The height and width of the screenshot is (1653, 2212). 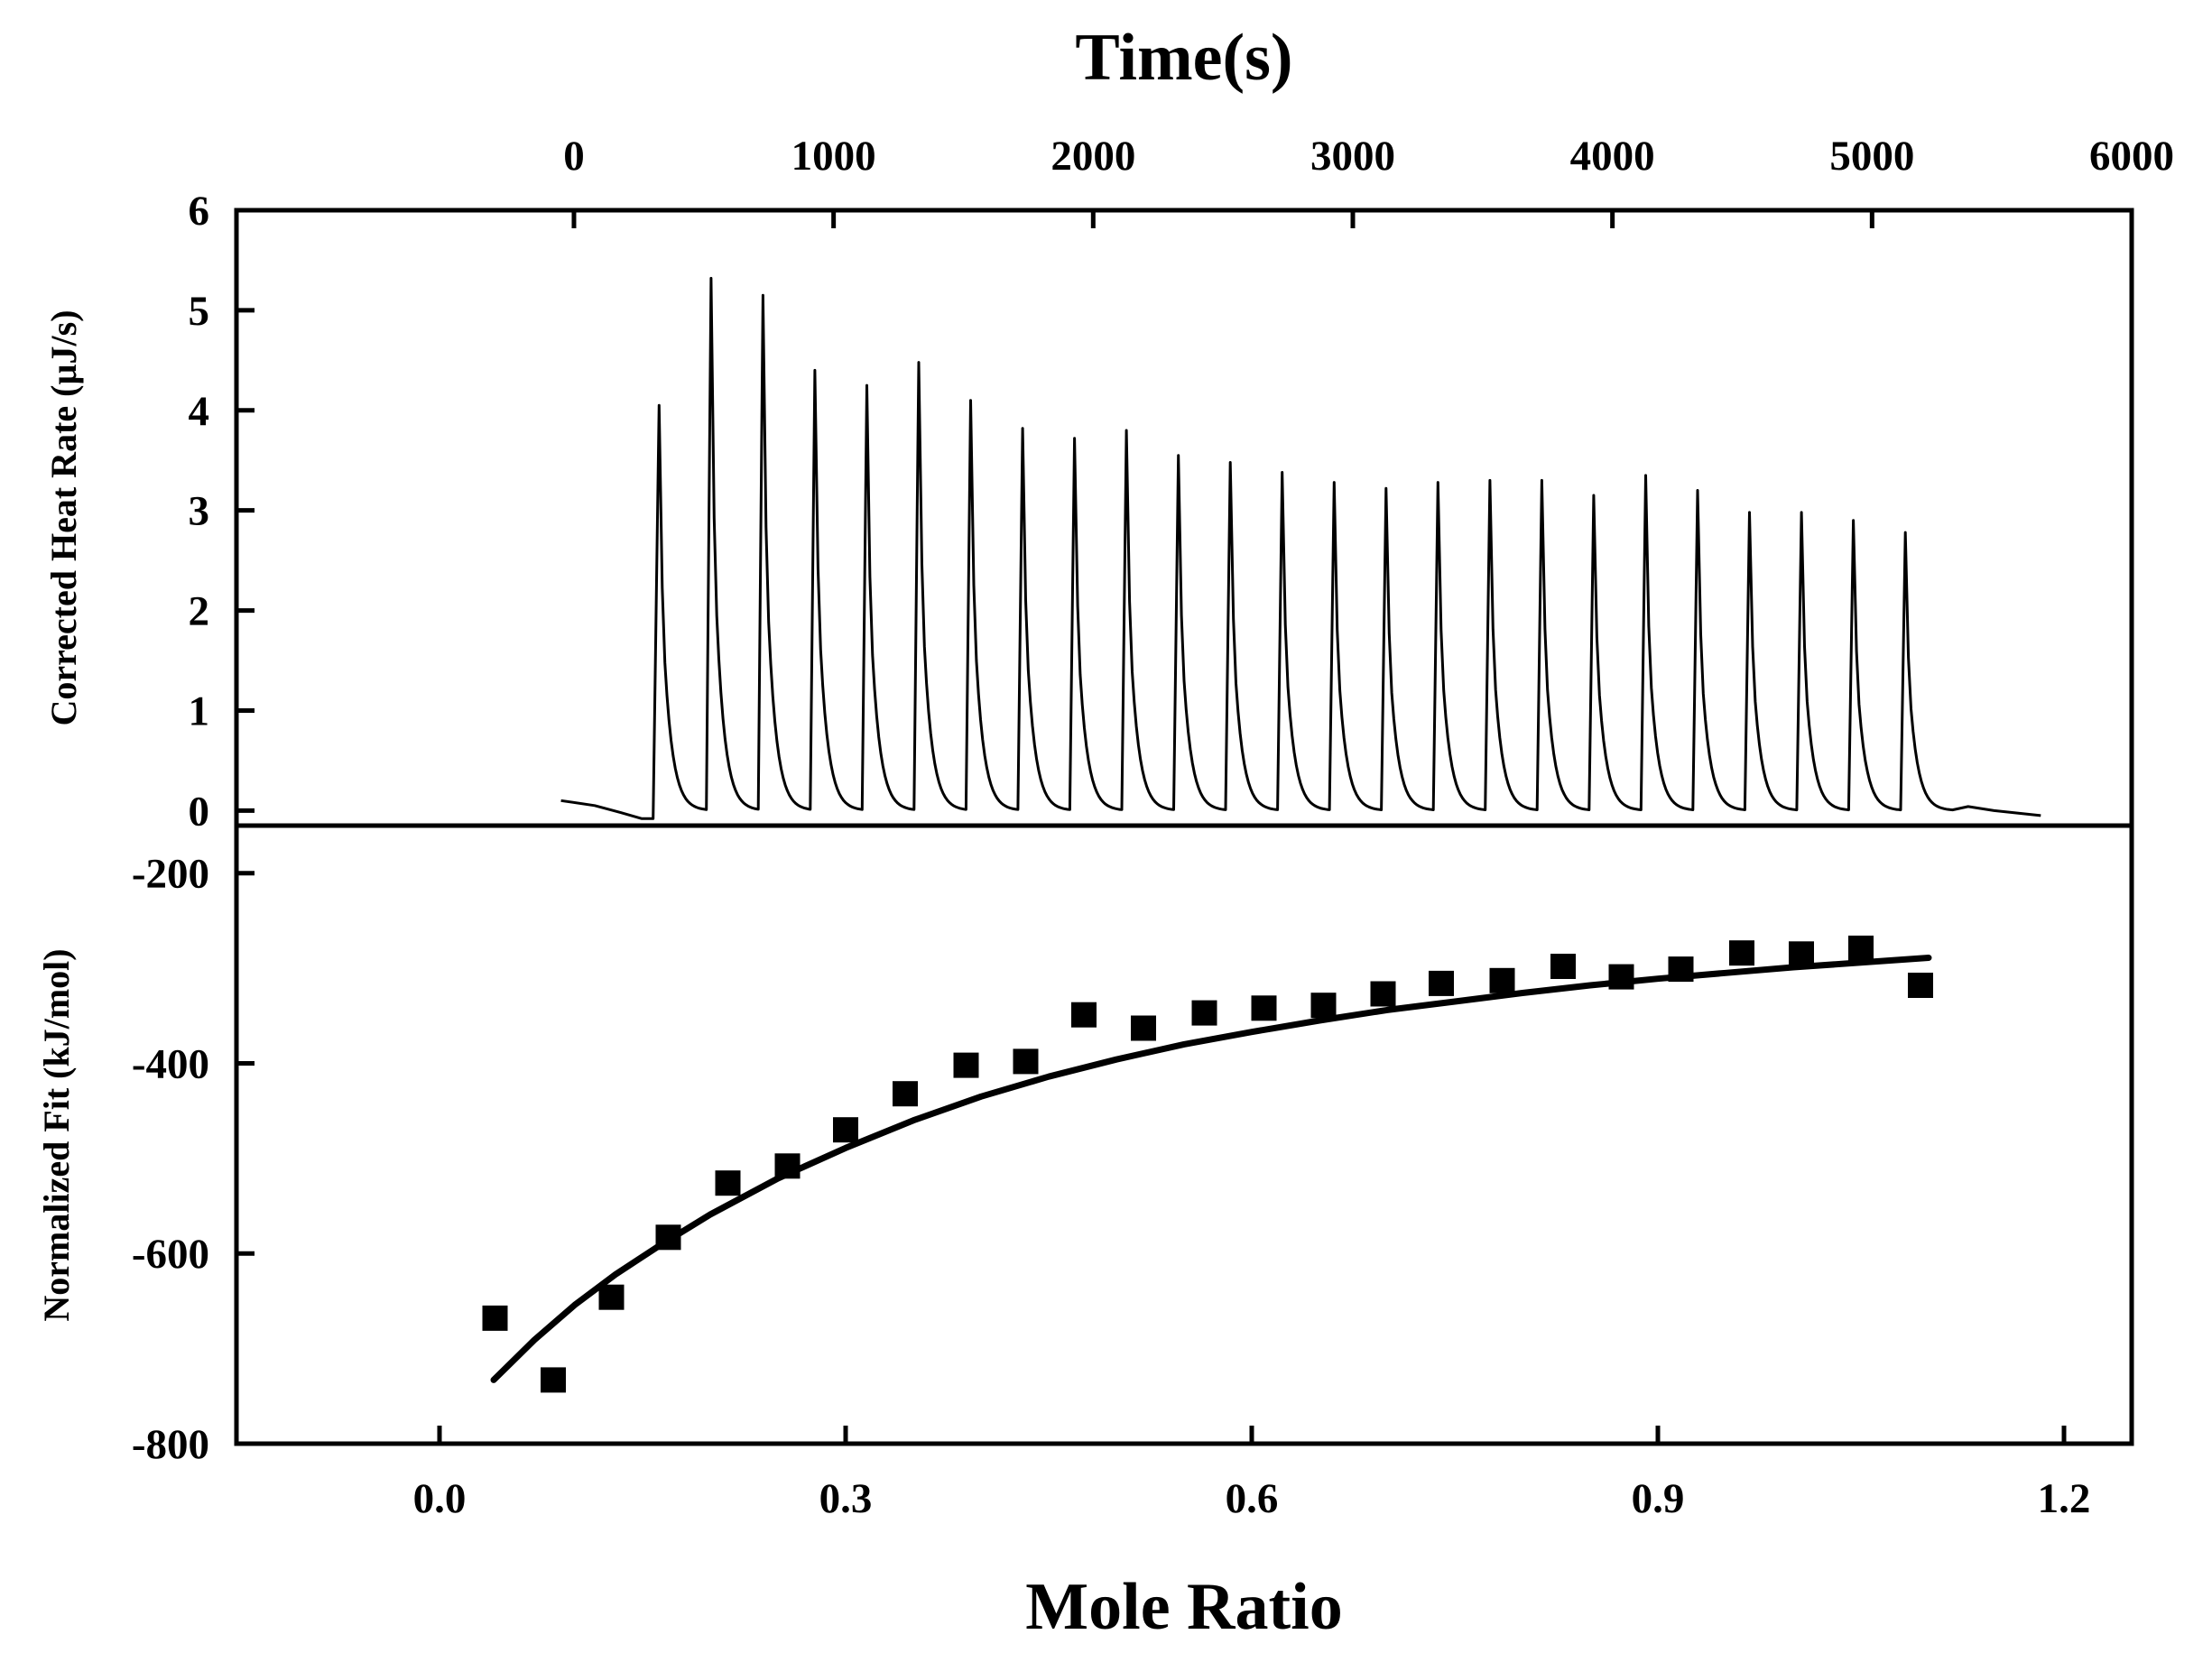 I want to click on top-x-tick-label: 3000, so click(x=1352, y=156).